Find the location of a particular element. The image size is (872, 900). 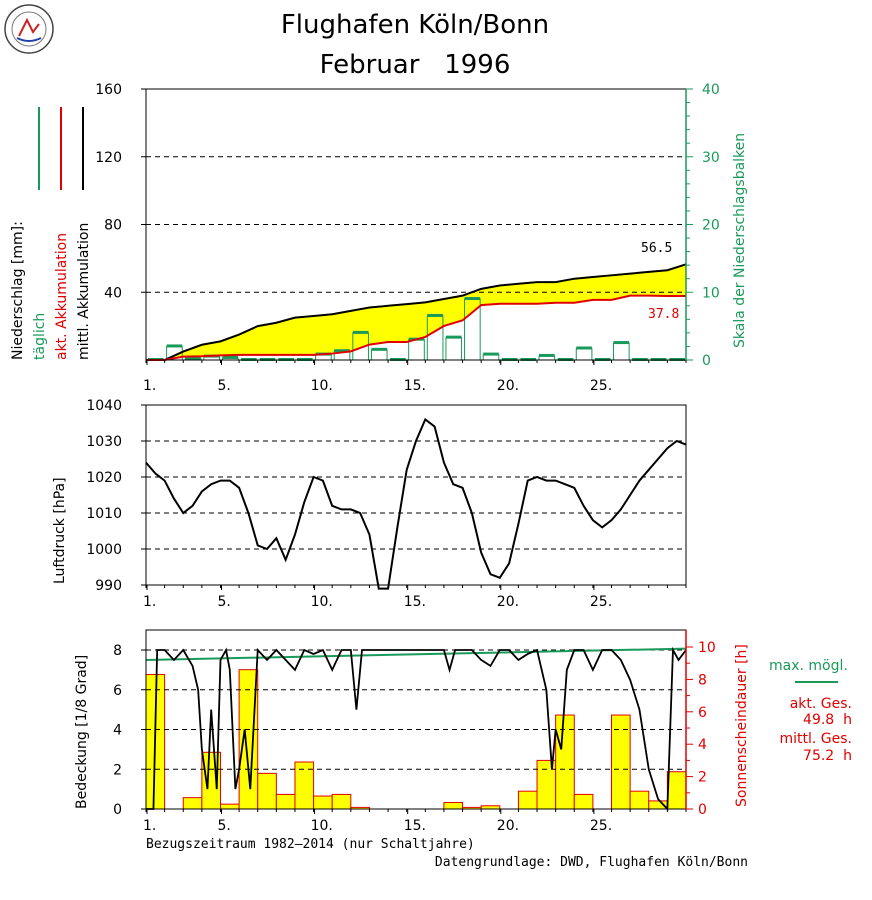

precip-ytick-right-label: 30 is located at coordinates (711, 158).